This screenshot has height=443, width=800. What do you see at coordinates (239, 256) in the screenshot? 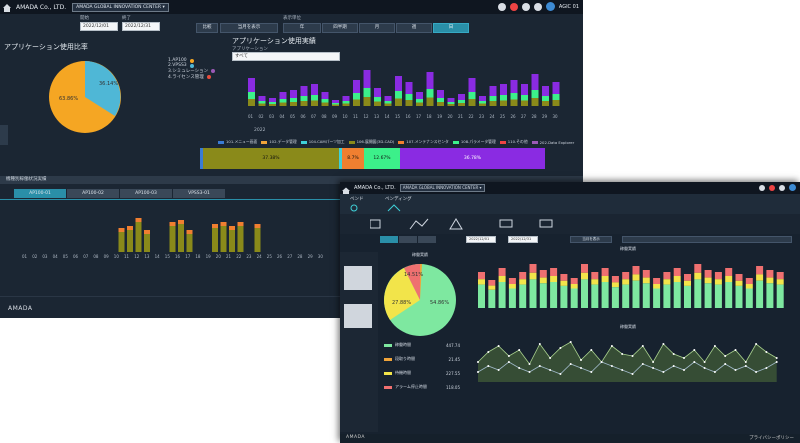
I see `x-tick-label: 22` at bounding box center [239, 256].